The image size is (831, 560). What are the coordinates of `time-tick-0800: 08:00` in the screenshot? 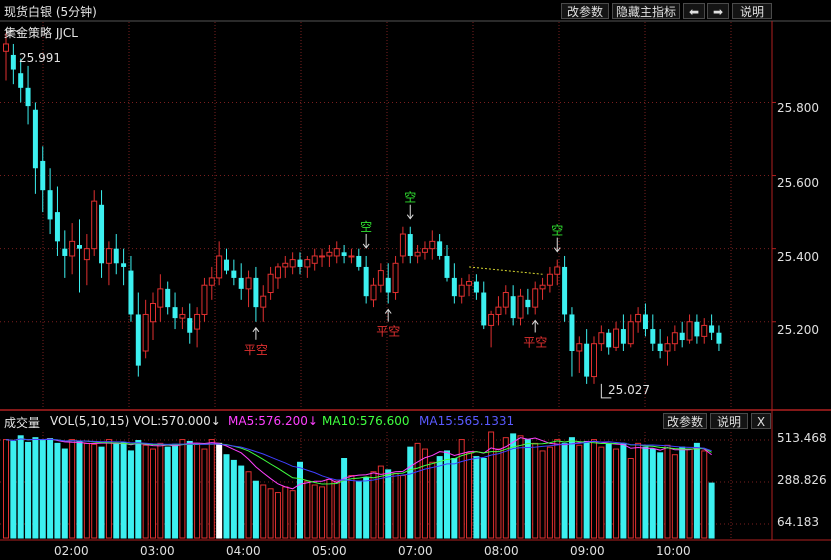 It's located at (501, 551).